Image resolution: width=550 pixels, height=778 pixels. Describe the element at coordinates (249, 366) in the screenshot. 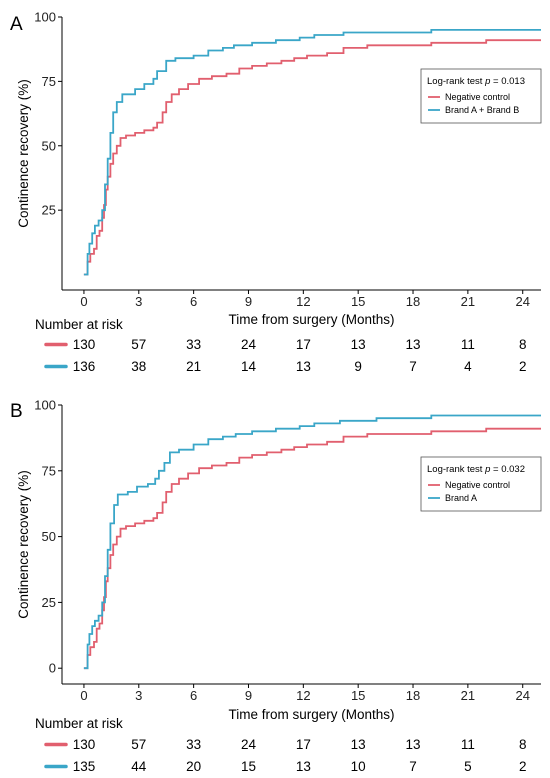

I see `risk-value: 14` at that location.